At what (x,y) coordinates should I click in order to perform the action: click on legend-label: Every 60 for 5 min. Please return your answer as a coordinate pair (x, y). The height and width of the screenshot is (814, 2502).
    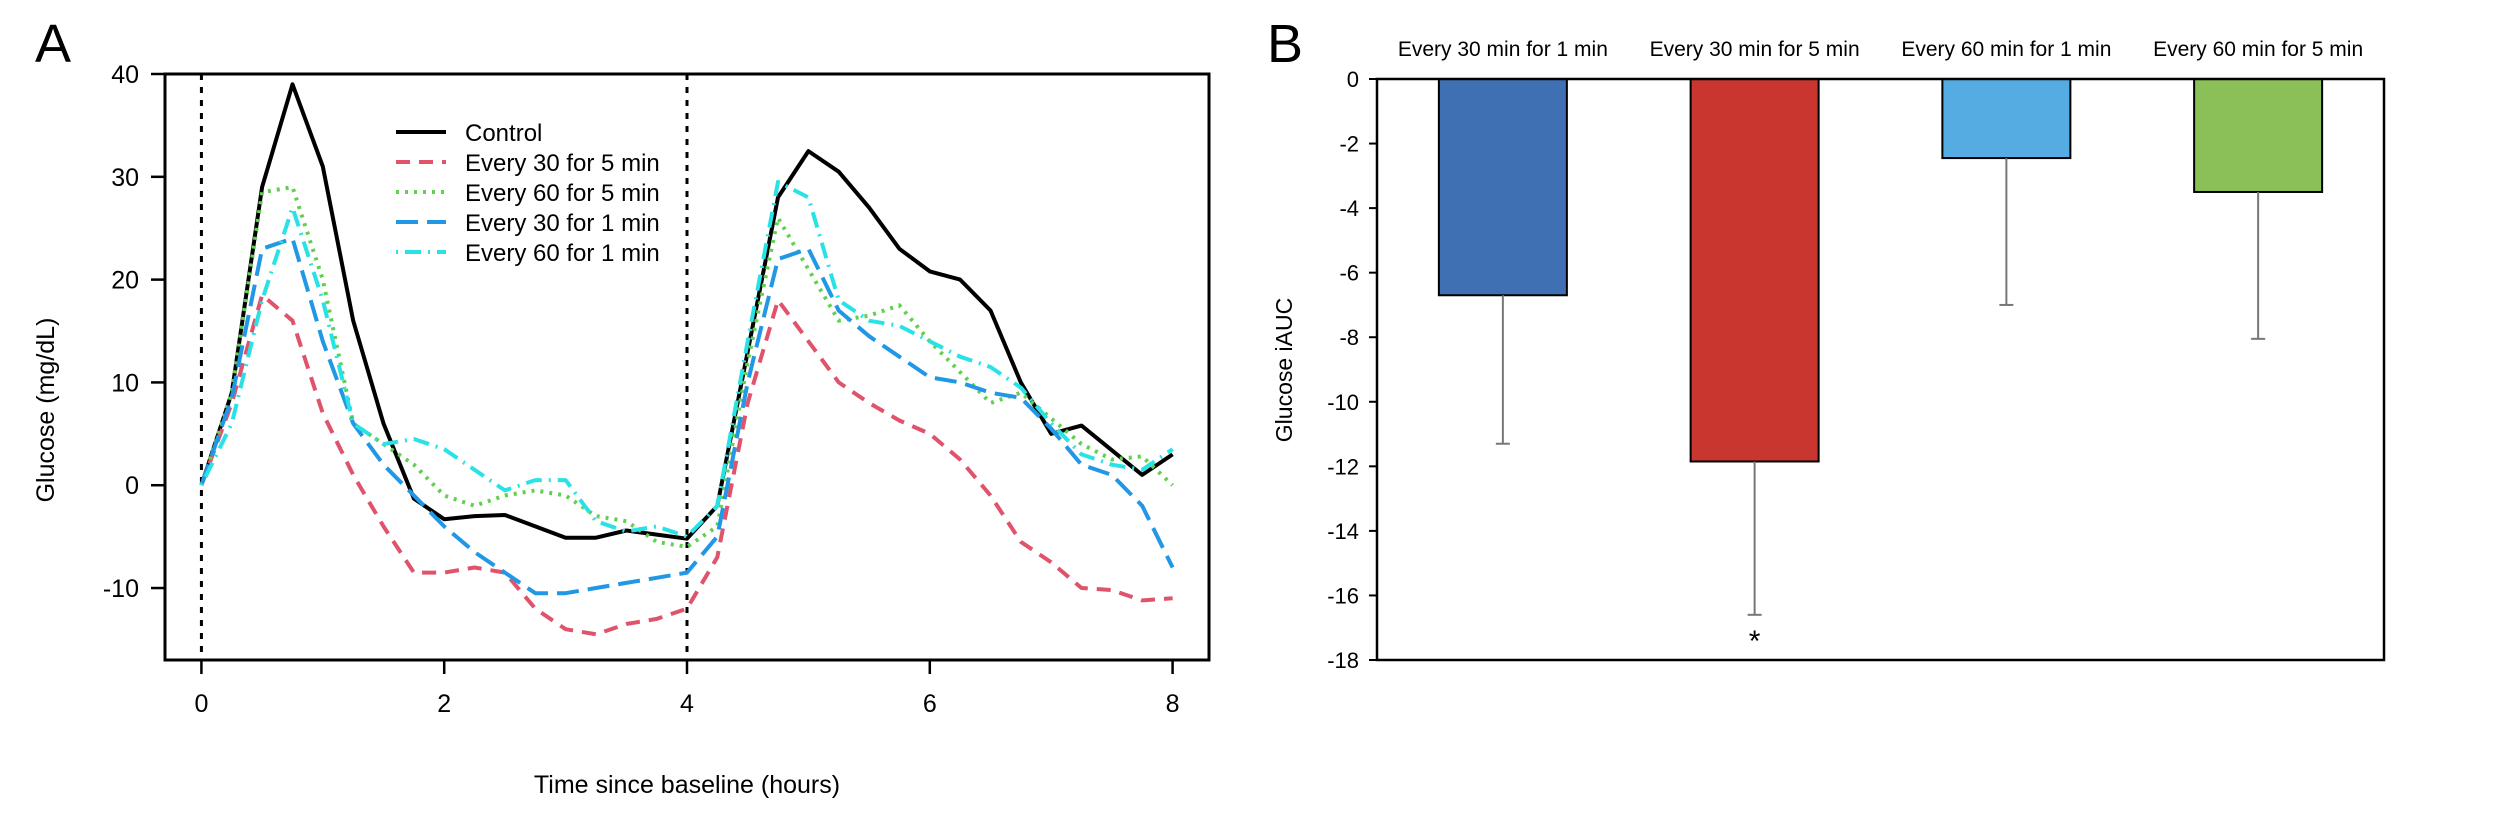
    Looking at the image, I should click on (562, 193).